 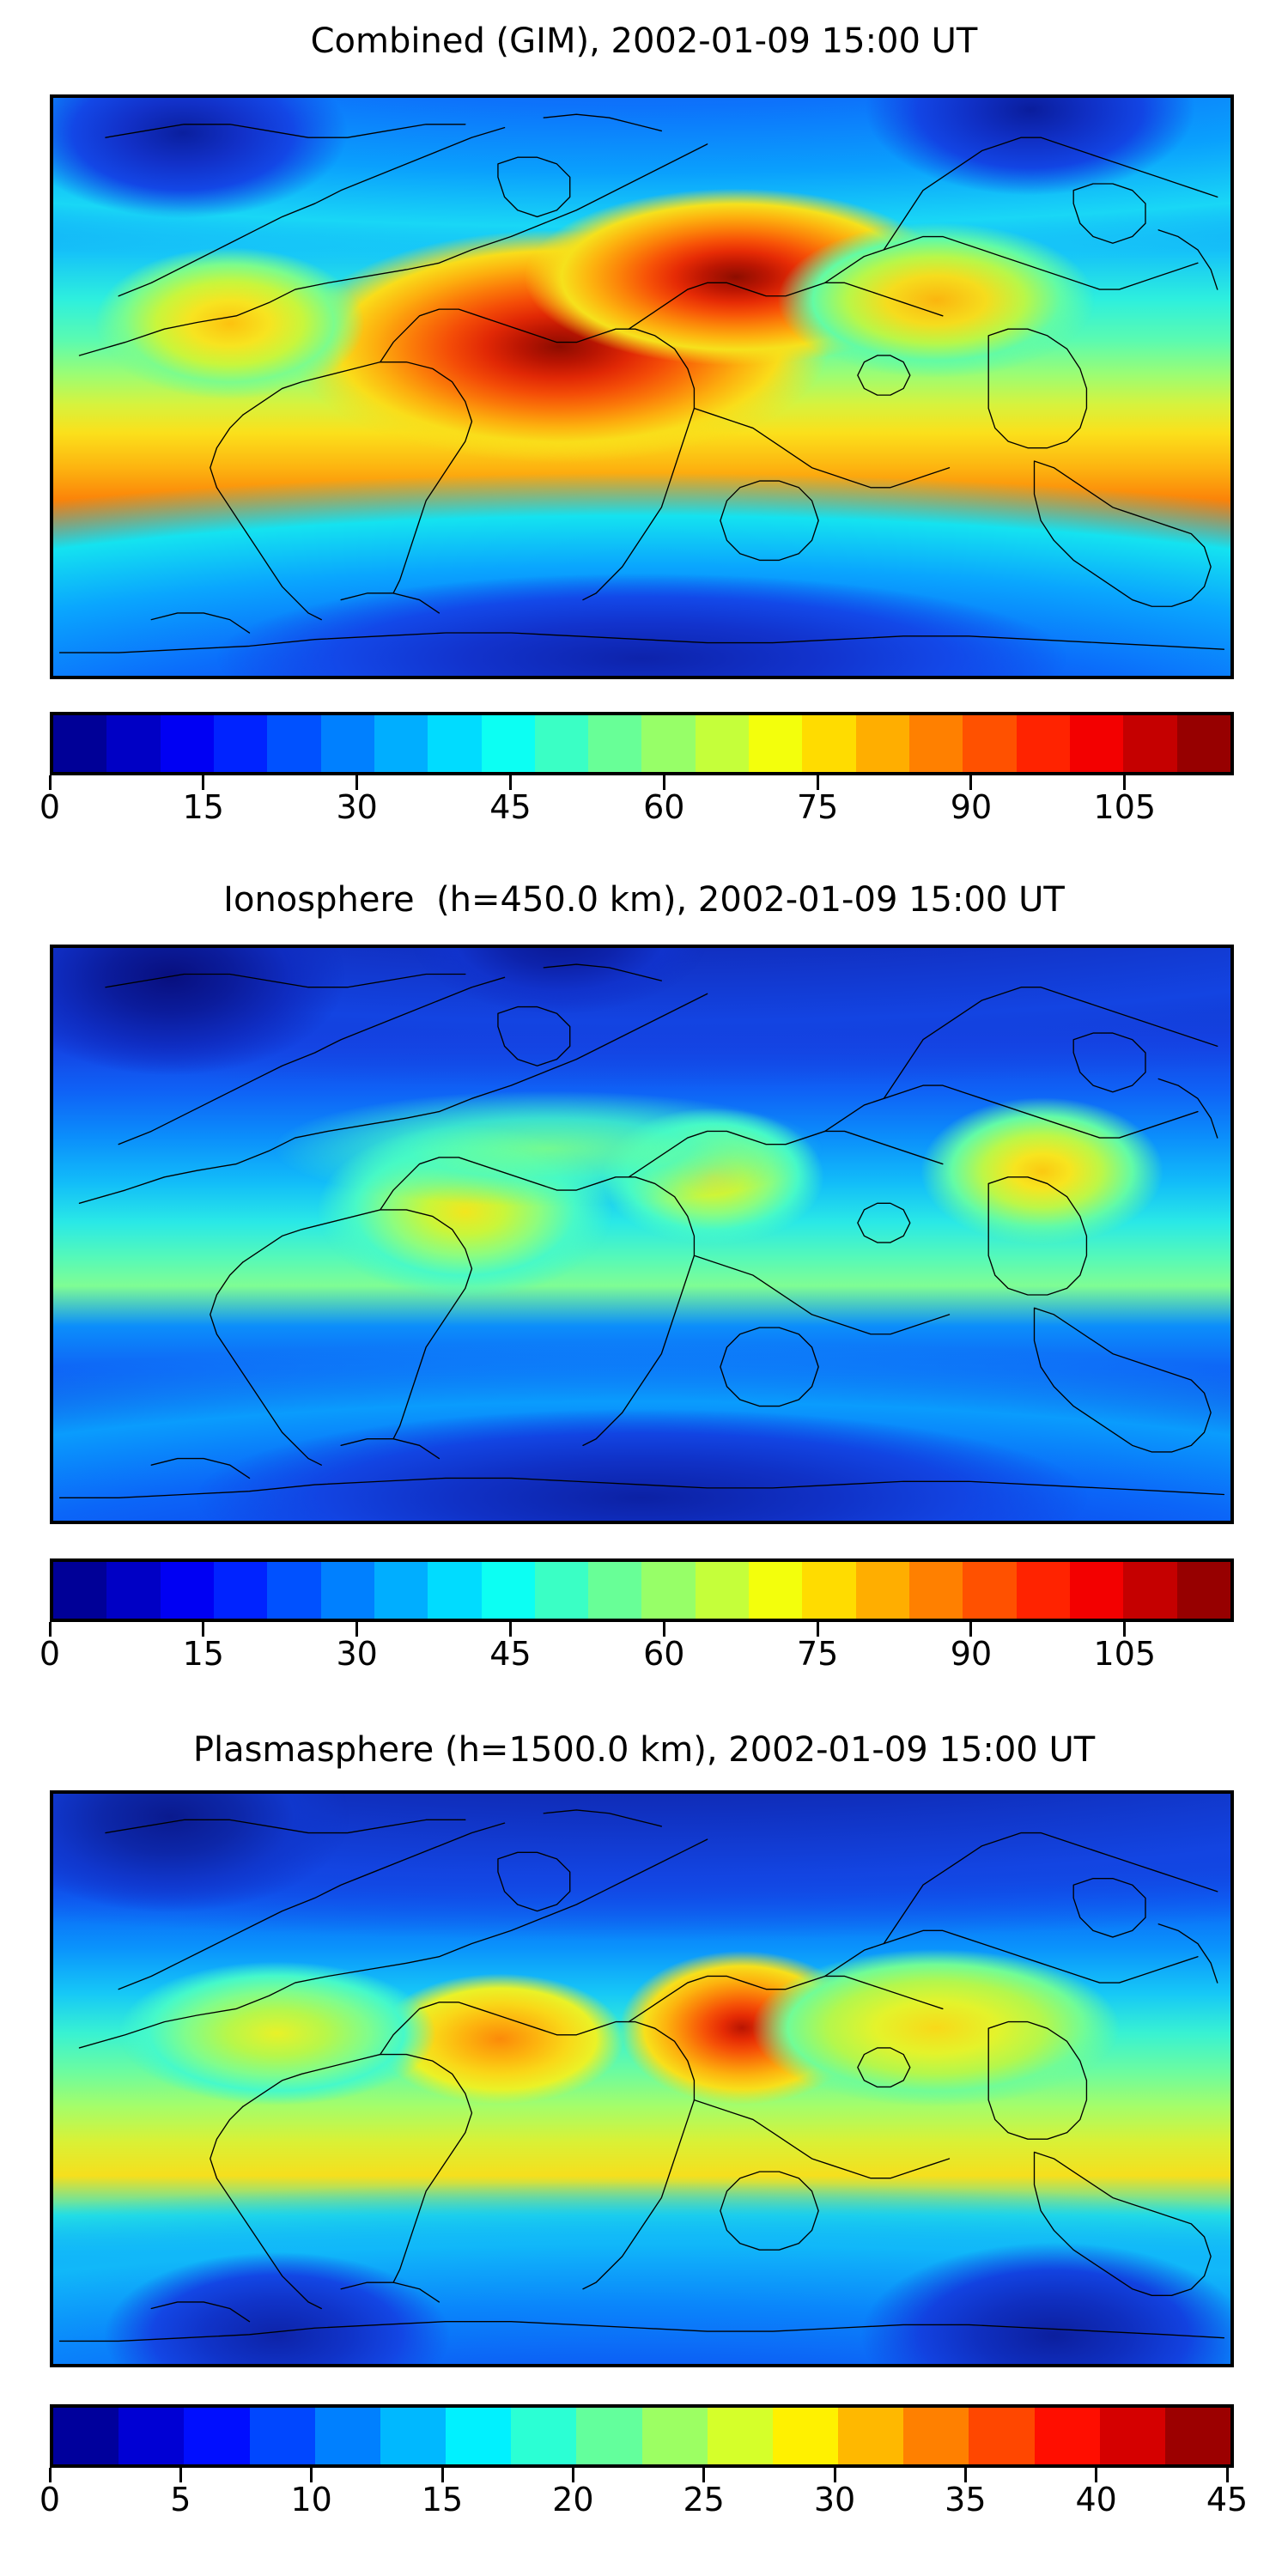 I want to click on colorbar-tick-label: 10, so click(x=311, y=2500).